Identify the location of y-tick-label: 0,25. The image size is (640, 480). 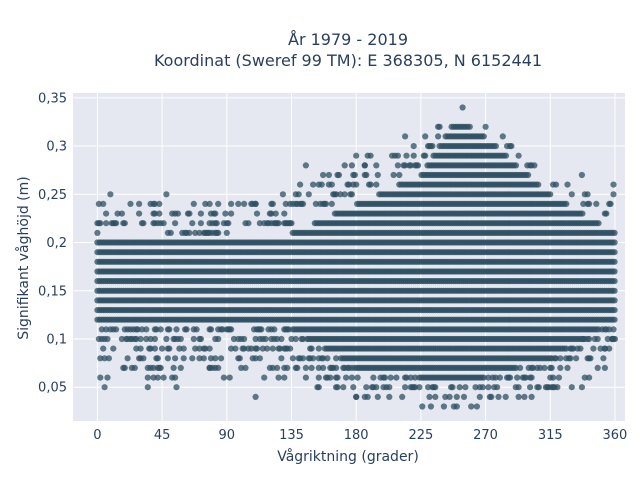
(52, 195).